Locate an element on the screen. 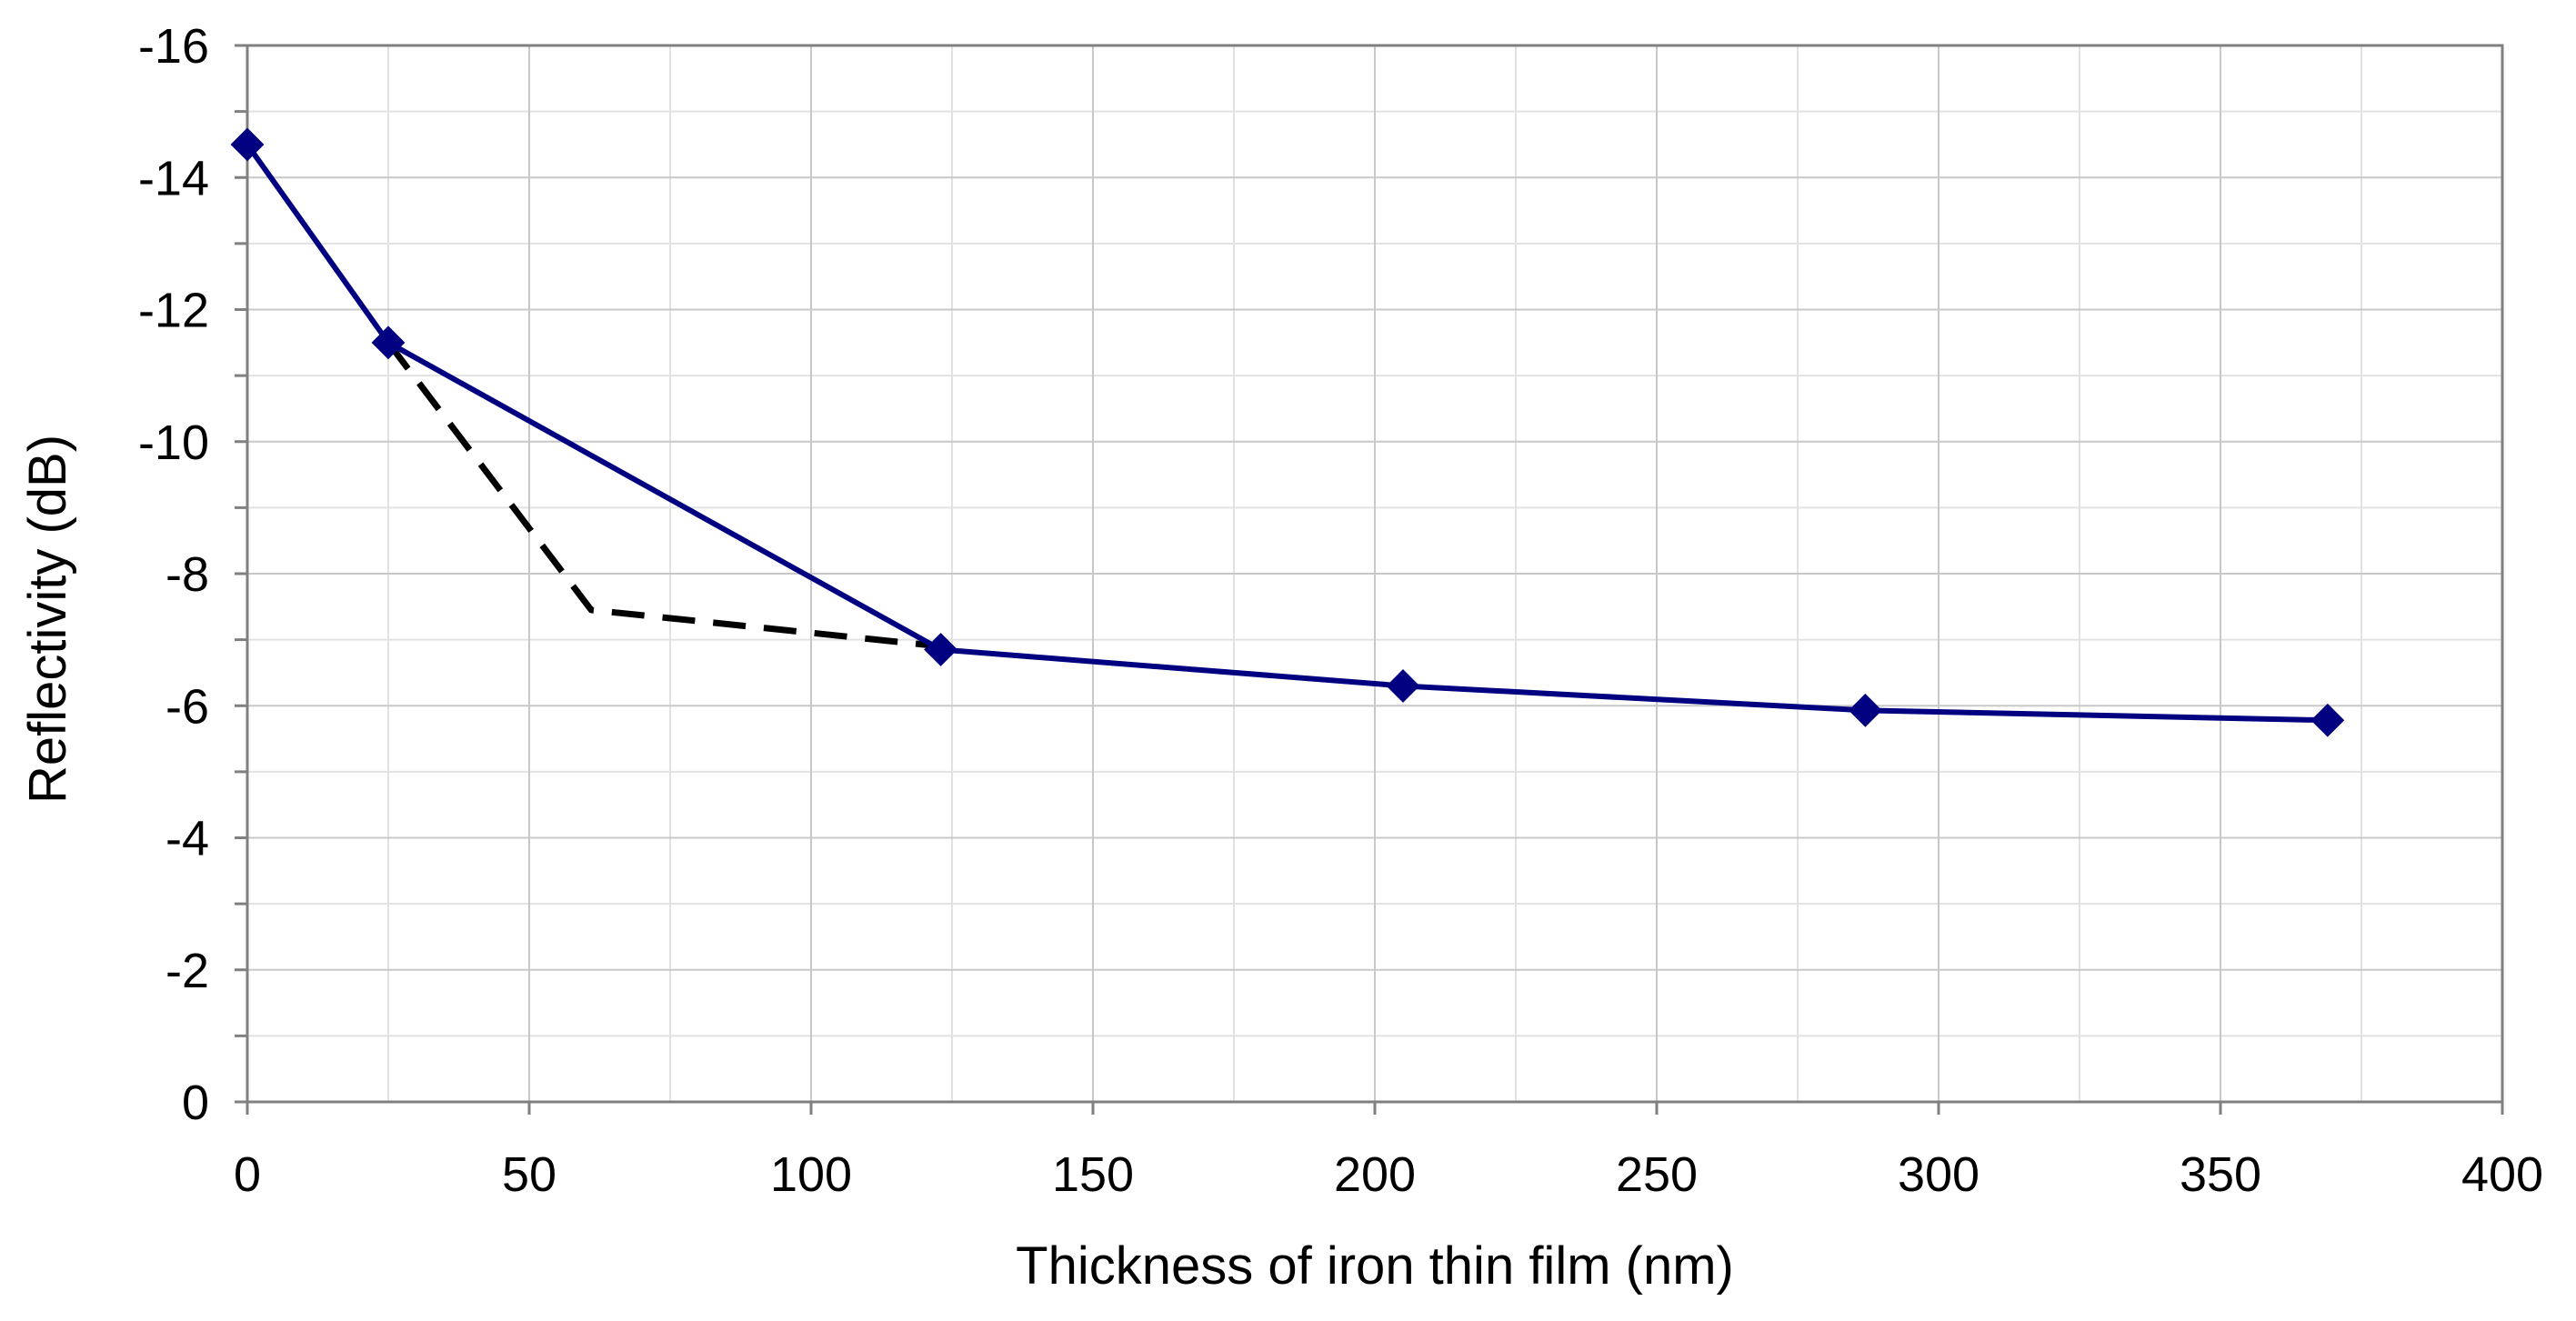  y-tick-label: -16 is located at coordinates (174, 46).